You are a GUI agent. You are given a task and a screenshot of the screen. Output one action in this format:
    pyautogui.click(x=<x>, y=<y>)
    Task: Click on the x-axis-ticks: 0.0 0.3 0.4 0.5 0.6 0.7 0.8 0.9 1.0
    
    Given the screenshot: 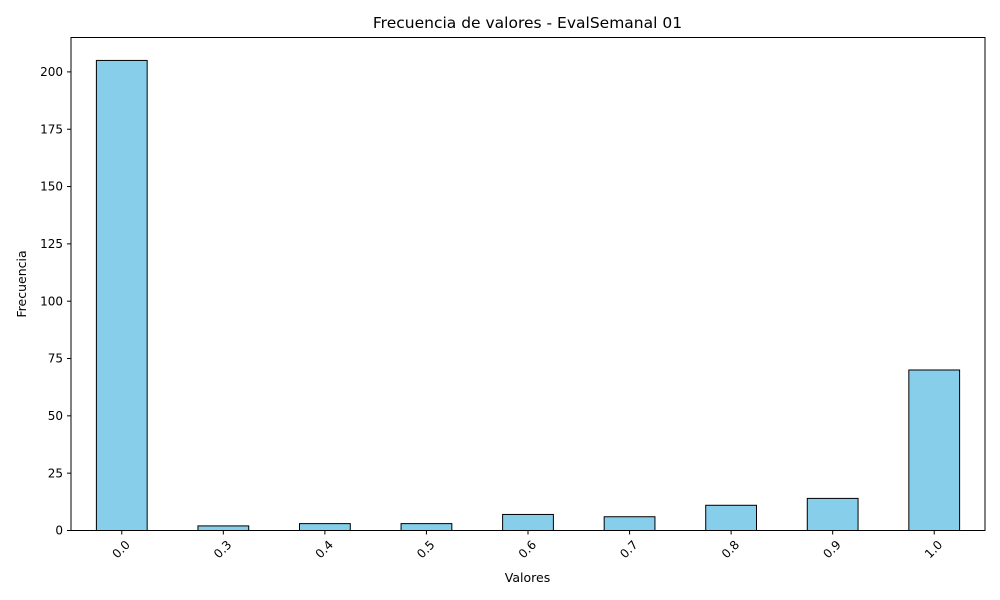 What is the action you would take?
    pyautogui.click(x=527, y=545)
    